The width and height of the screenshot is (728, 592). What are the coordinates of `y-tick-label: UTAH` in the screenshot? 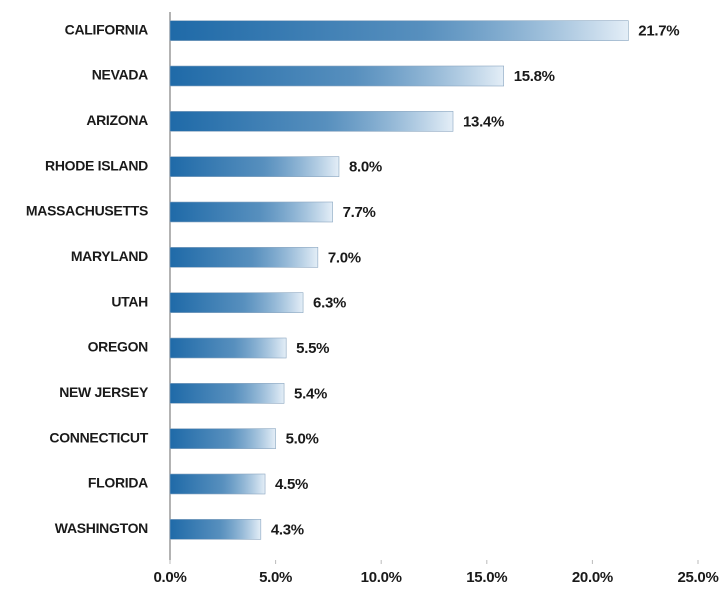 It's located at (129, 301).